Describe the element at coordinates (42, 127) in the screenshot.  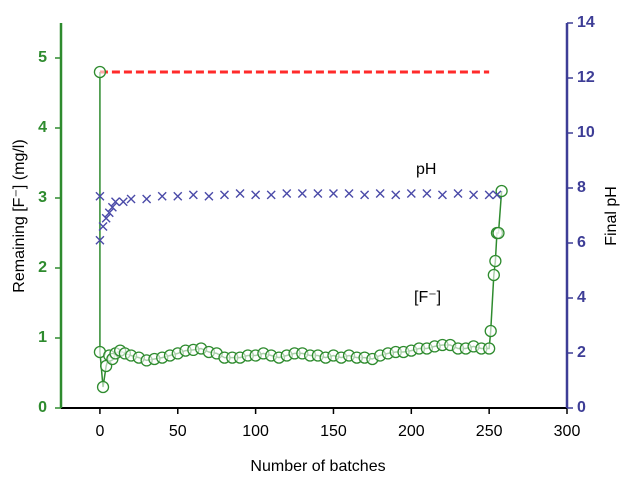
I see `y-tick-label: 4` at that location.